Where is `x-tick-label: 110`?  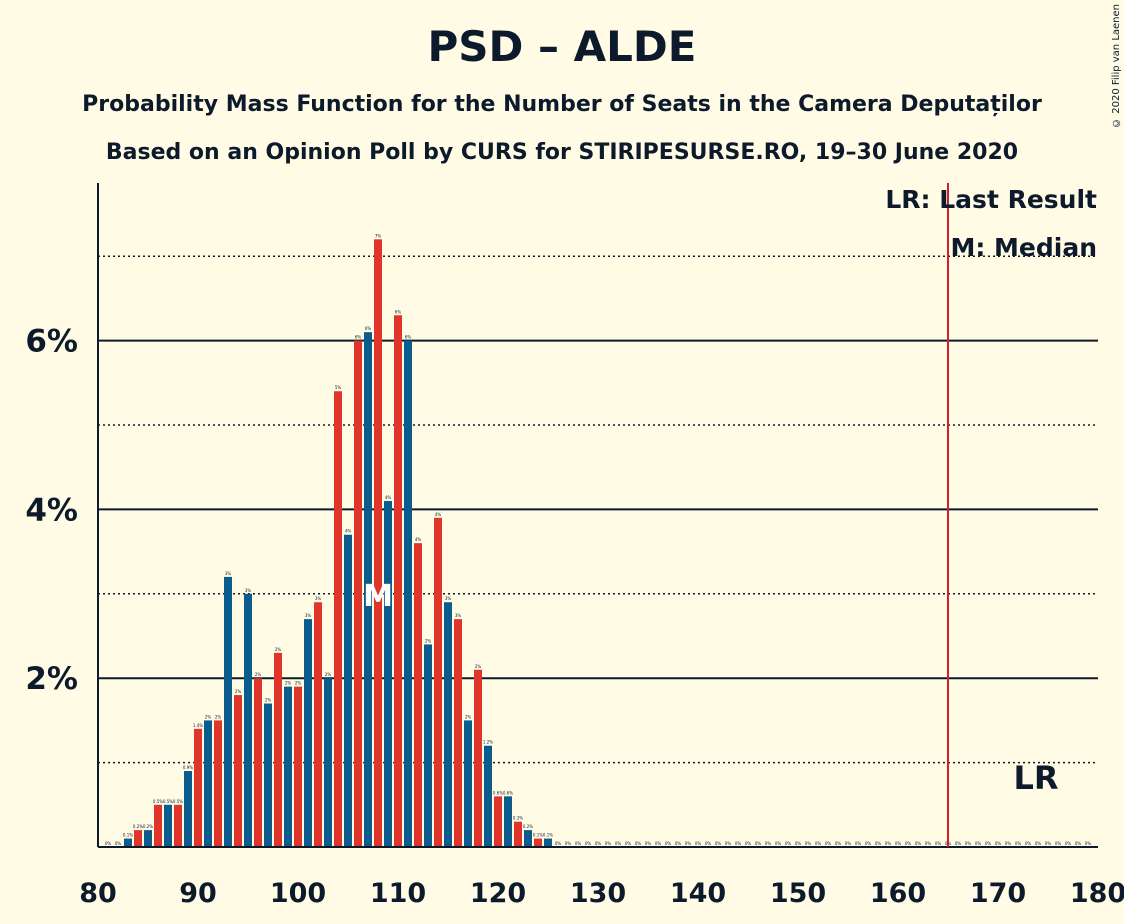
x-tick-label: 110 is located at coordinates (398, 893).